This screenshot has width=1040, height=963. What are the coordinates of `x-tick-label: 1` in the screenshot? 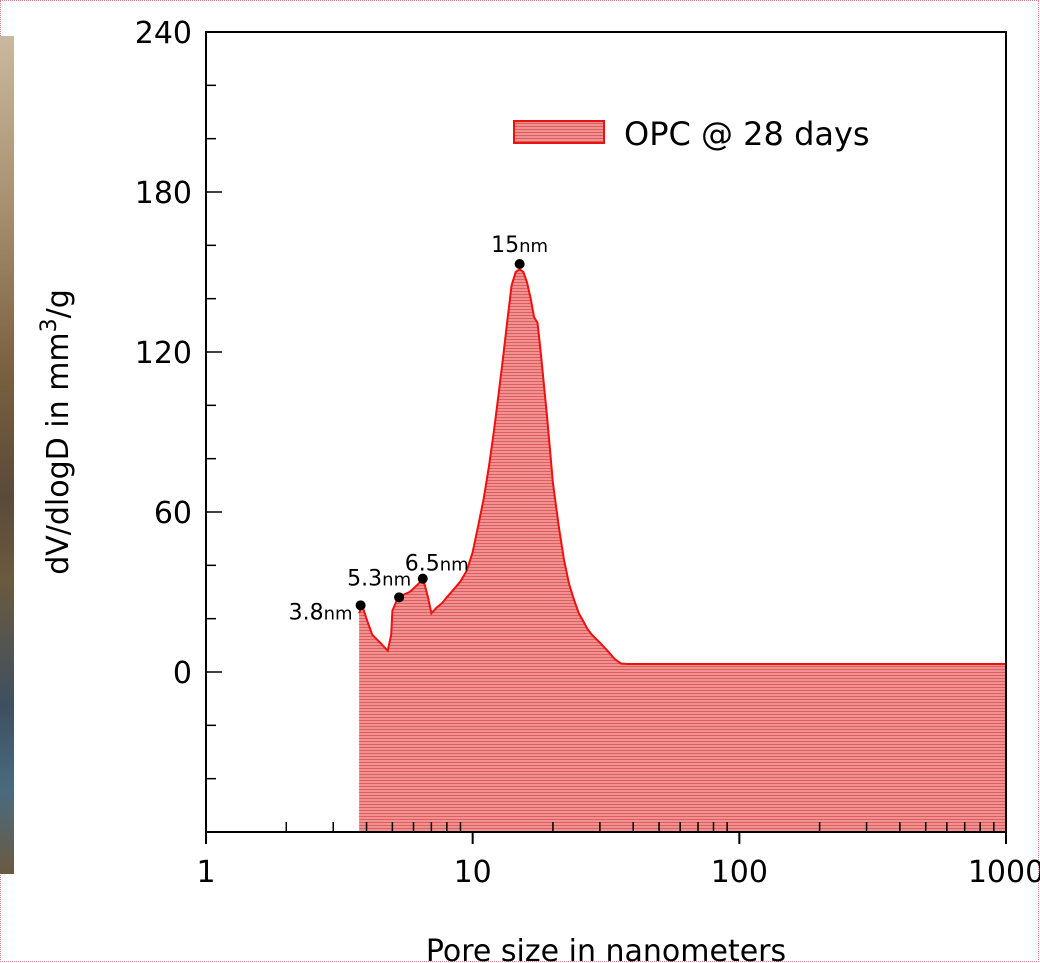 It's located at (205, 872).